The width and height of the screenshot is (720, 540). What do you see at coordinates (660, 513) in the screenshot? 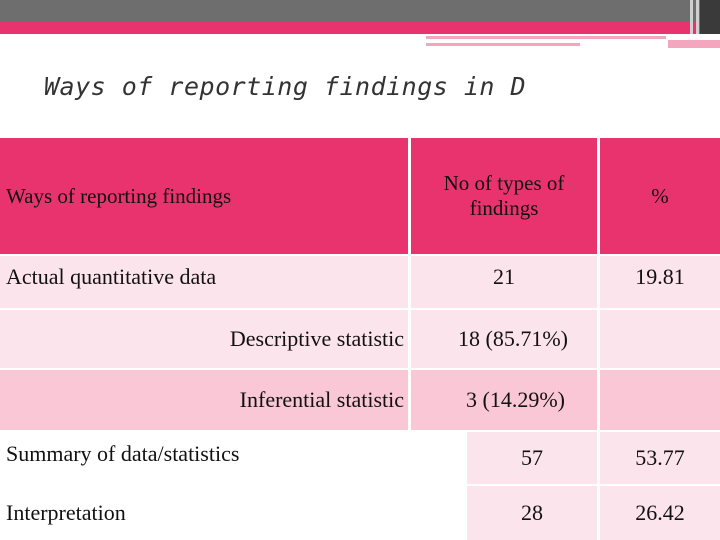
I see `row-percent: 26.42` at bounding box center [660, 513].